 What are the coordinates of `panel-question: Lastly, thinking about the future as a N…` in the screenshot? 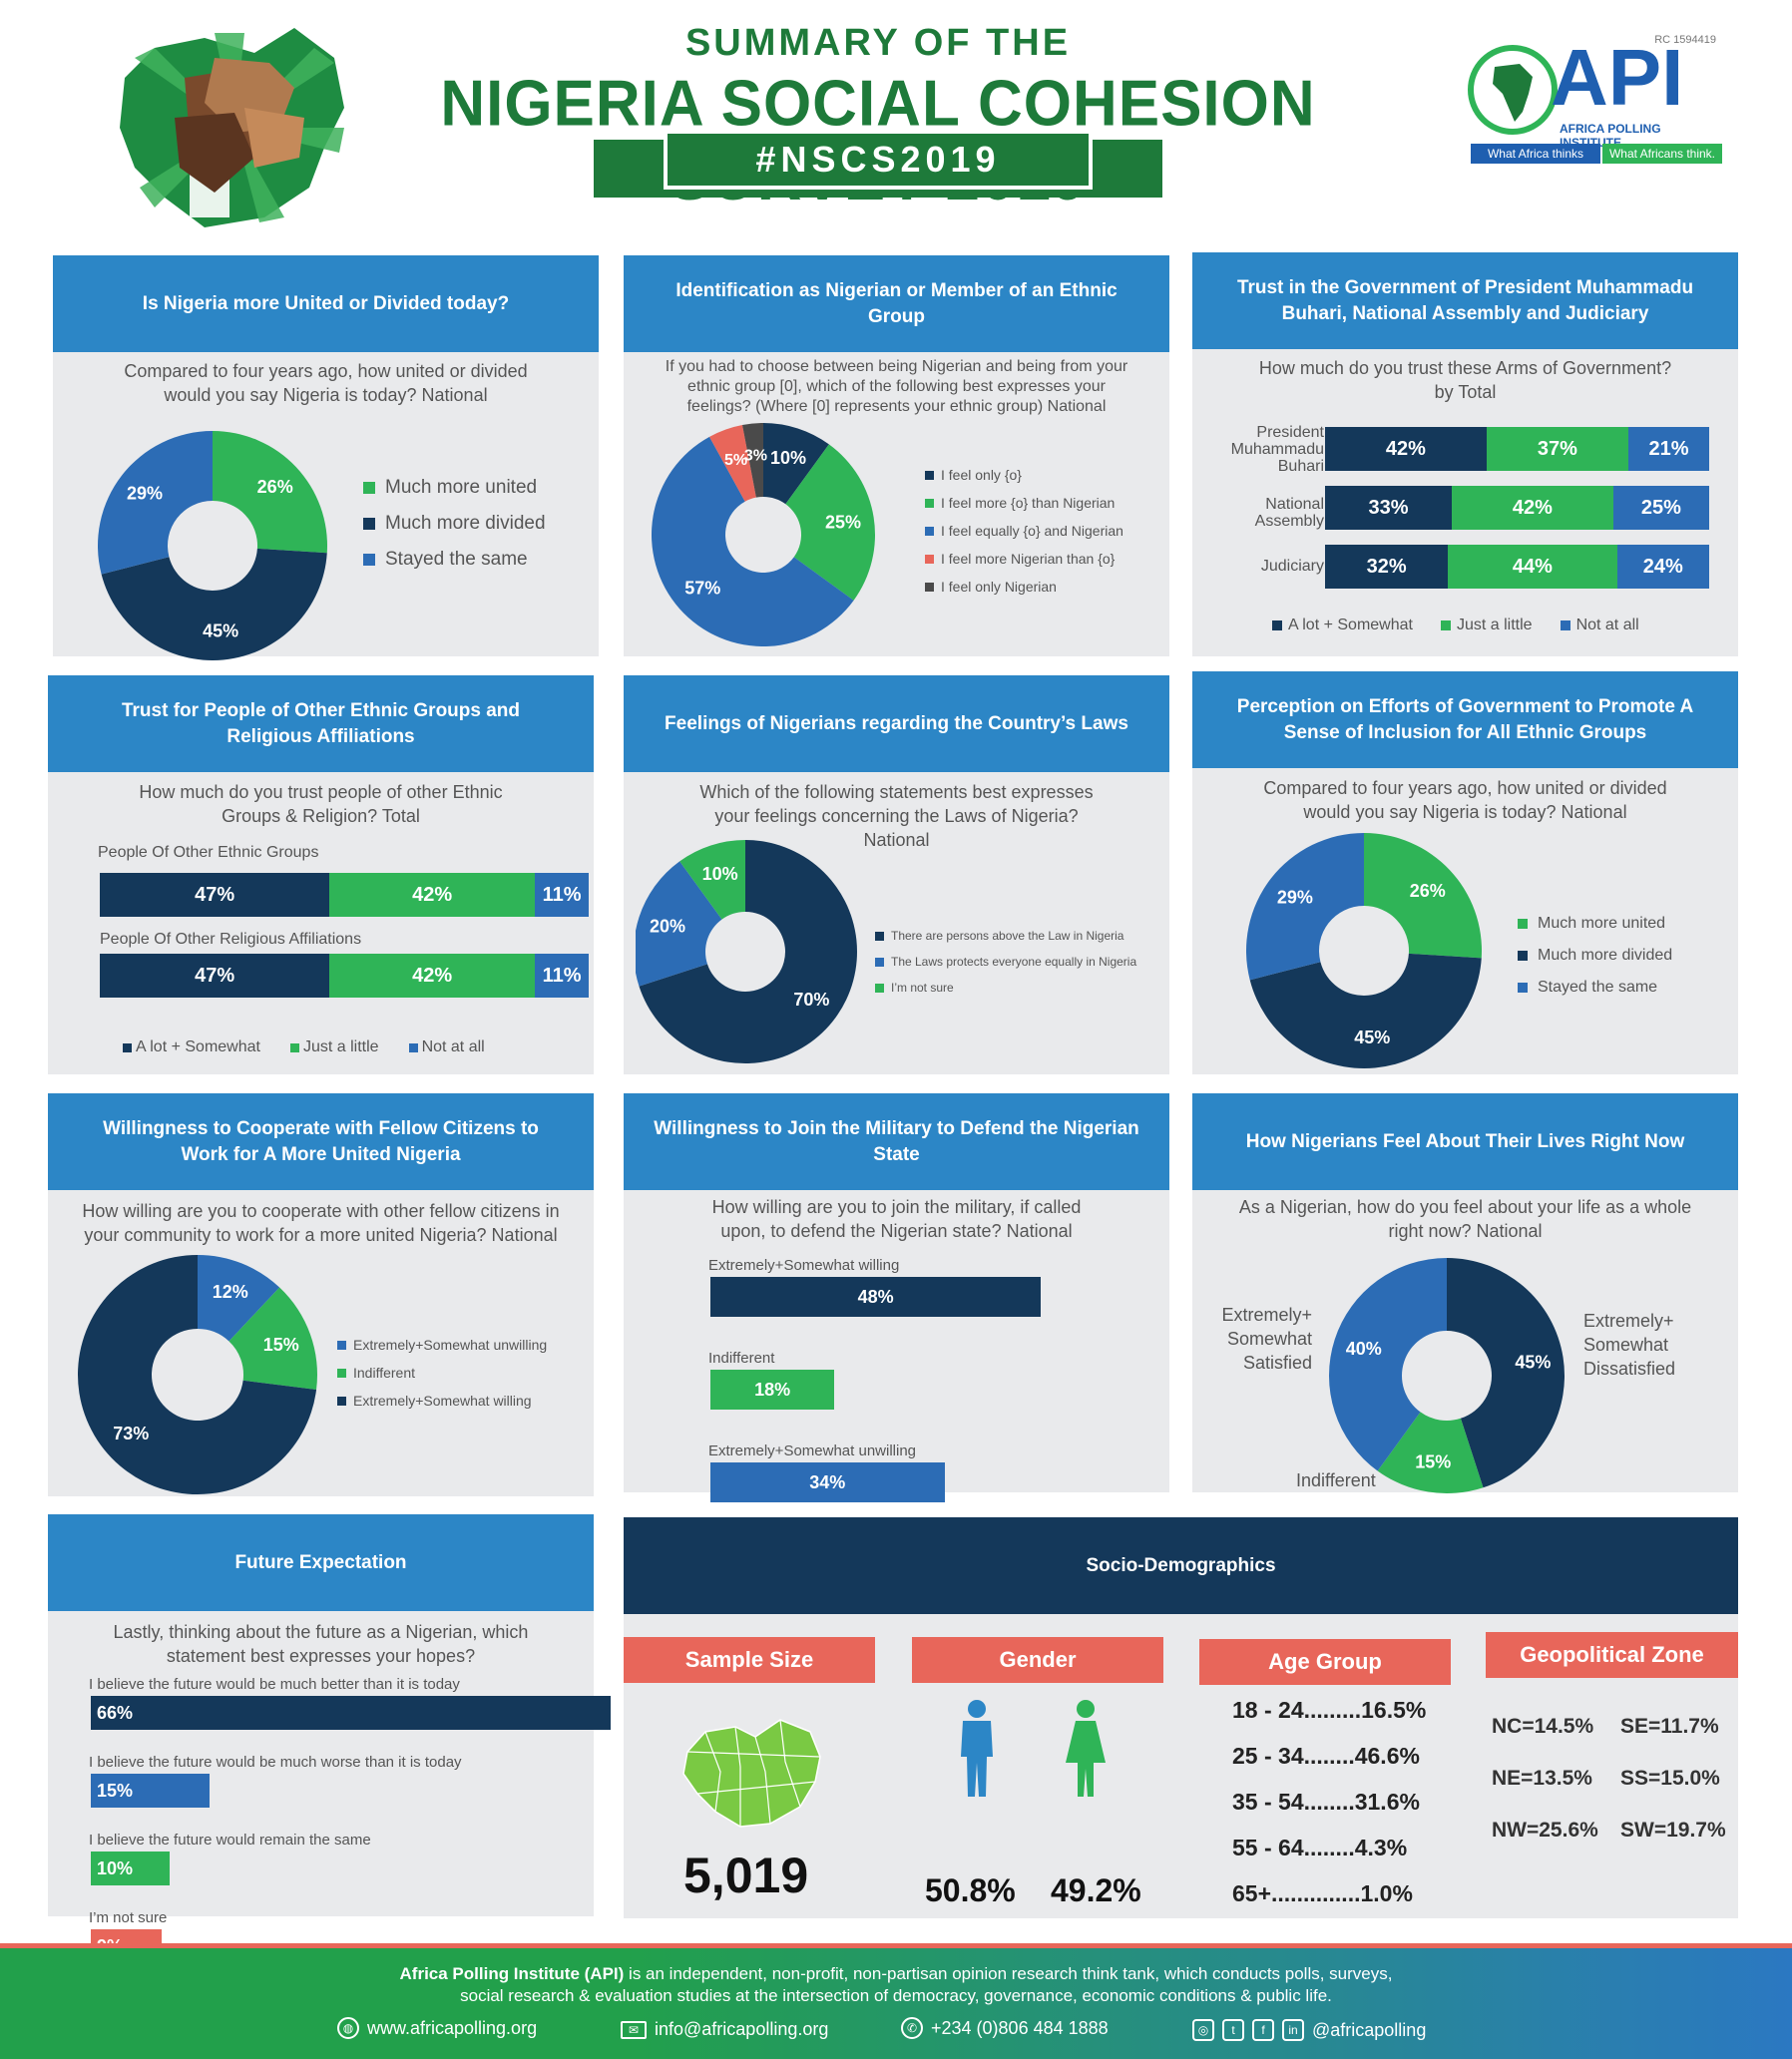 It's located at (321, 1644).